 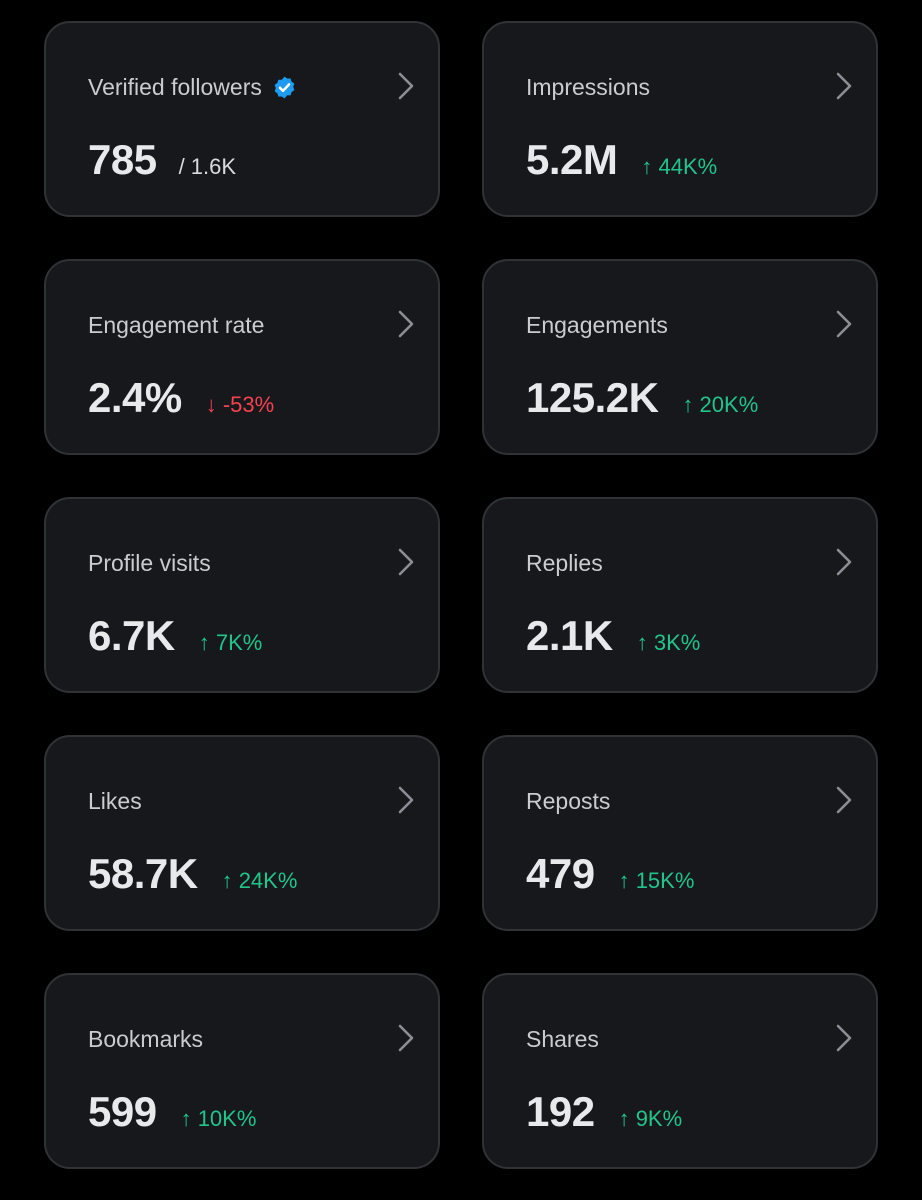 I want to click on metric-change: ↑ 7K%, so click(x=230, y=642).